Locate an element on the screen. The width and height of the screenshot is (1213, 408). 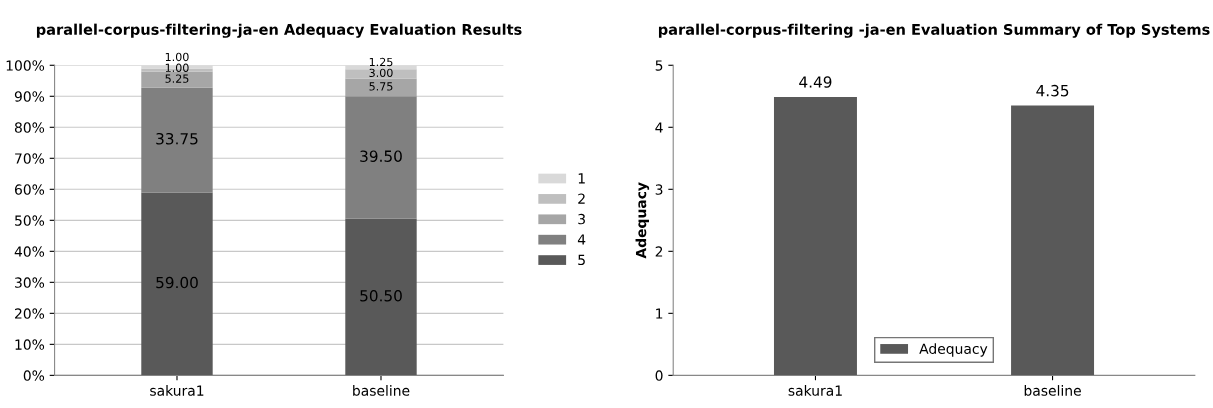
y-tick-label: 10% is located at coordinates (30, 344).